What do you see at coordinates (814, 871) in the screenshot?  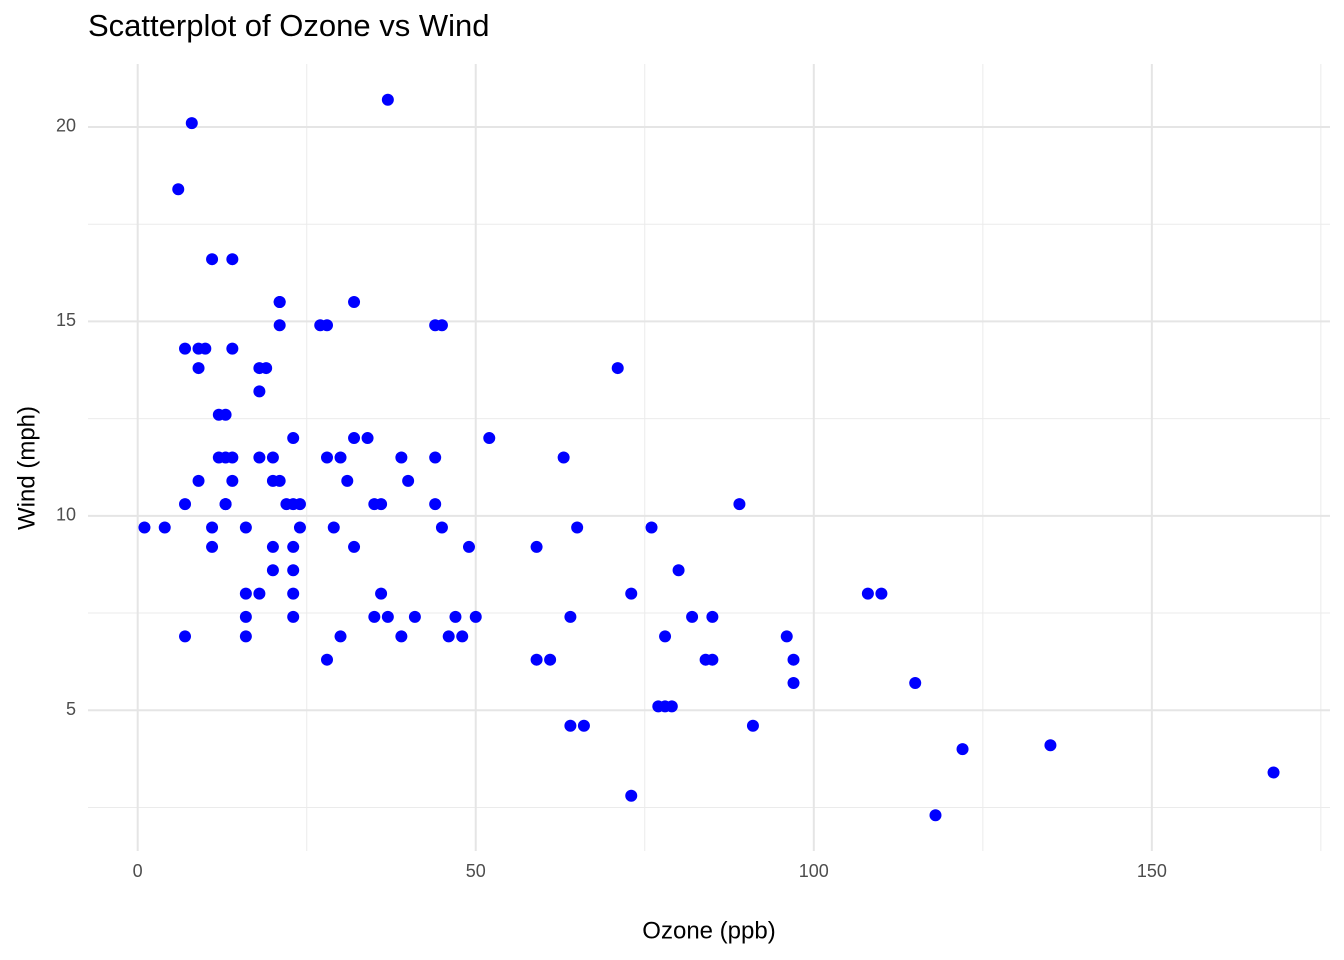 I see `x-tick-label: 100` at bounding box center [814, 871].